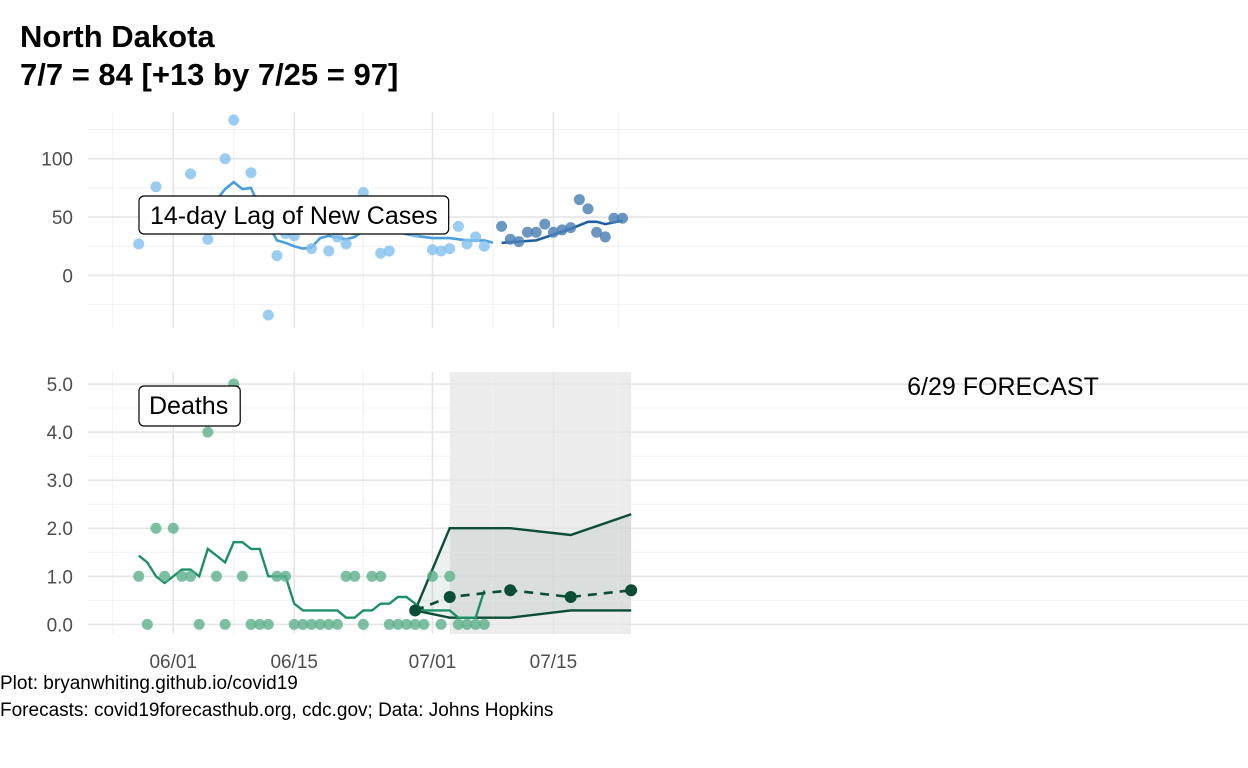  What do you see at coordinates (1003, 387) in the screenshot?
I see `forecast-label: 6/29 FORECAST` at bounding box center [1003, 387].